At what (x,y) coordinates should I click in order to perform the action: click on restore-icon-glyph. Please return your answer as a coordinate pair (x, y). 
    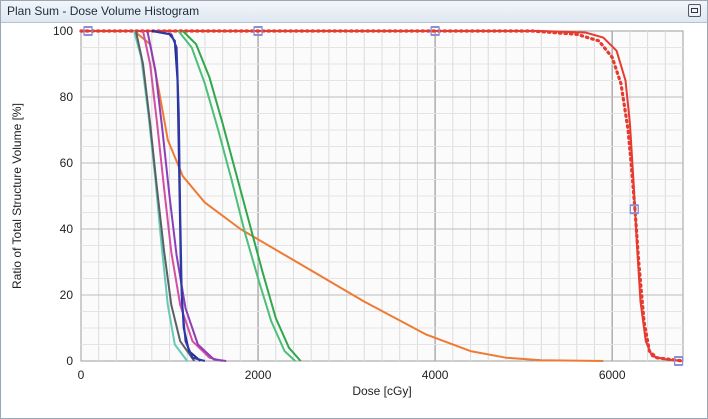
    Looking at the image, I should click on (694, 10).